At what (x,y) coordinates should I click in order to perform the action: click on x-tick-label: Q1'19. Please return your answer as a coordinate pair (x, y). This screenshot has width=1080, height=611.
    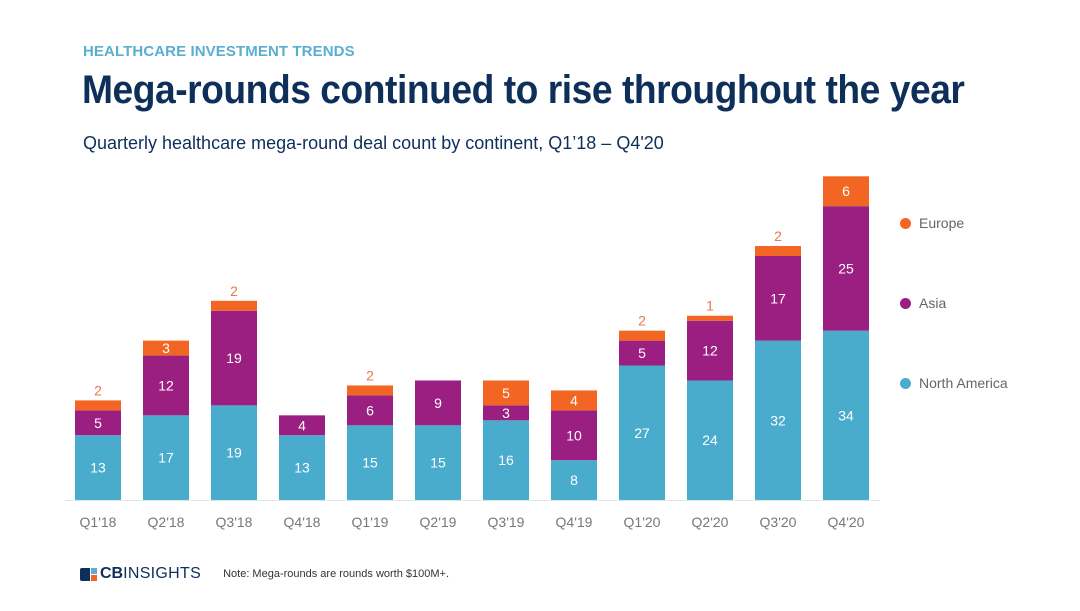
    Looking at the image, I should click on (370, 522).